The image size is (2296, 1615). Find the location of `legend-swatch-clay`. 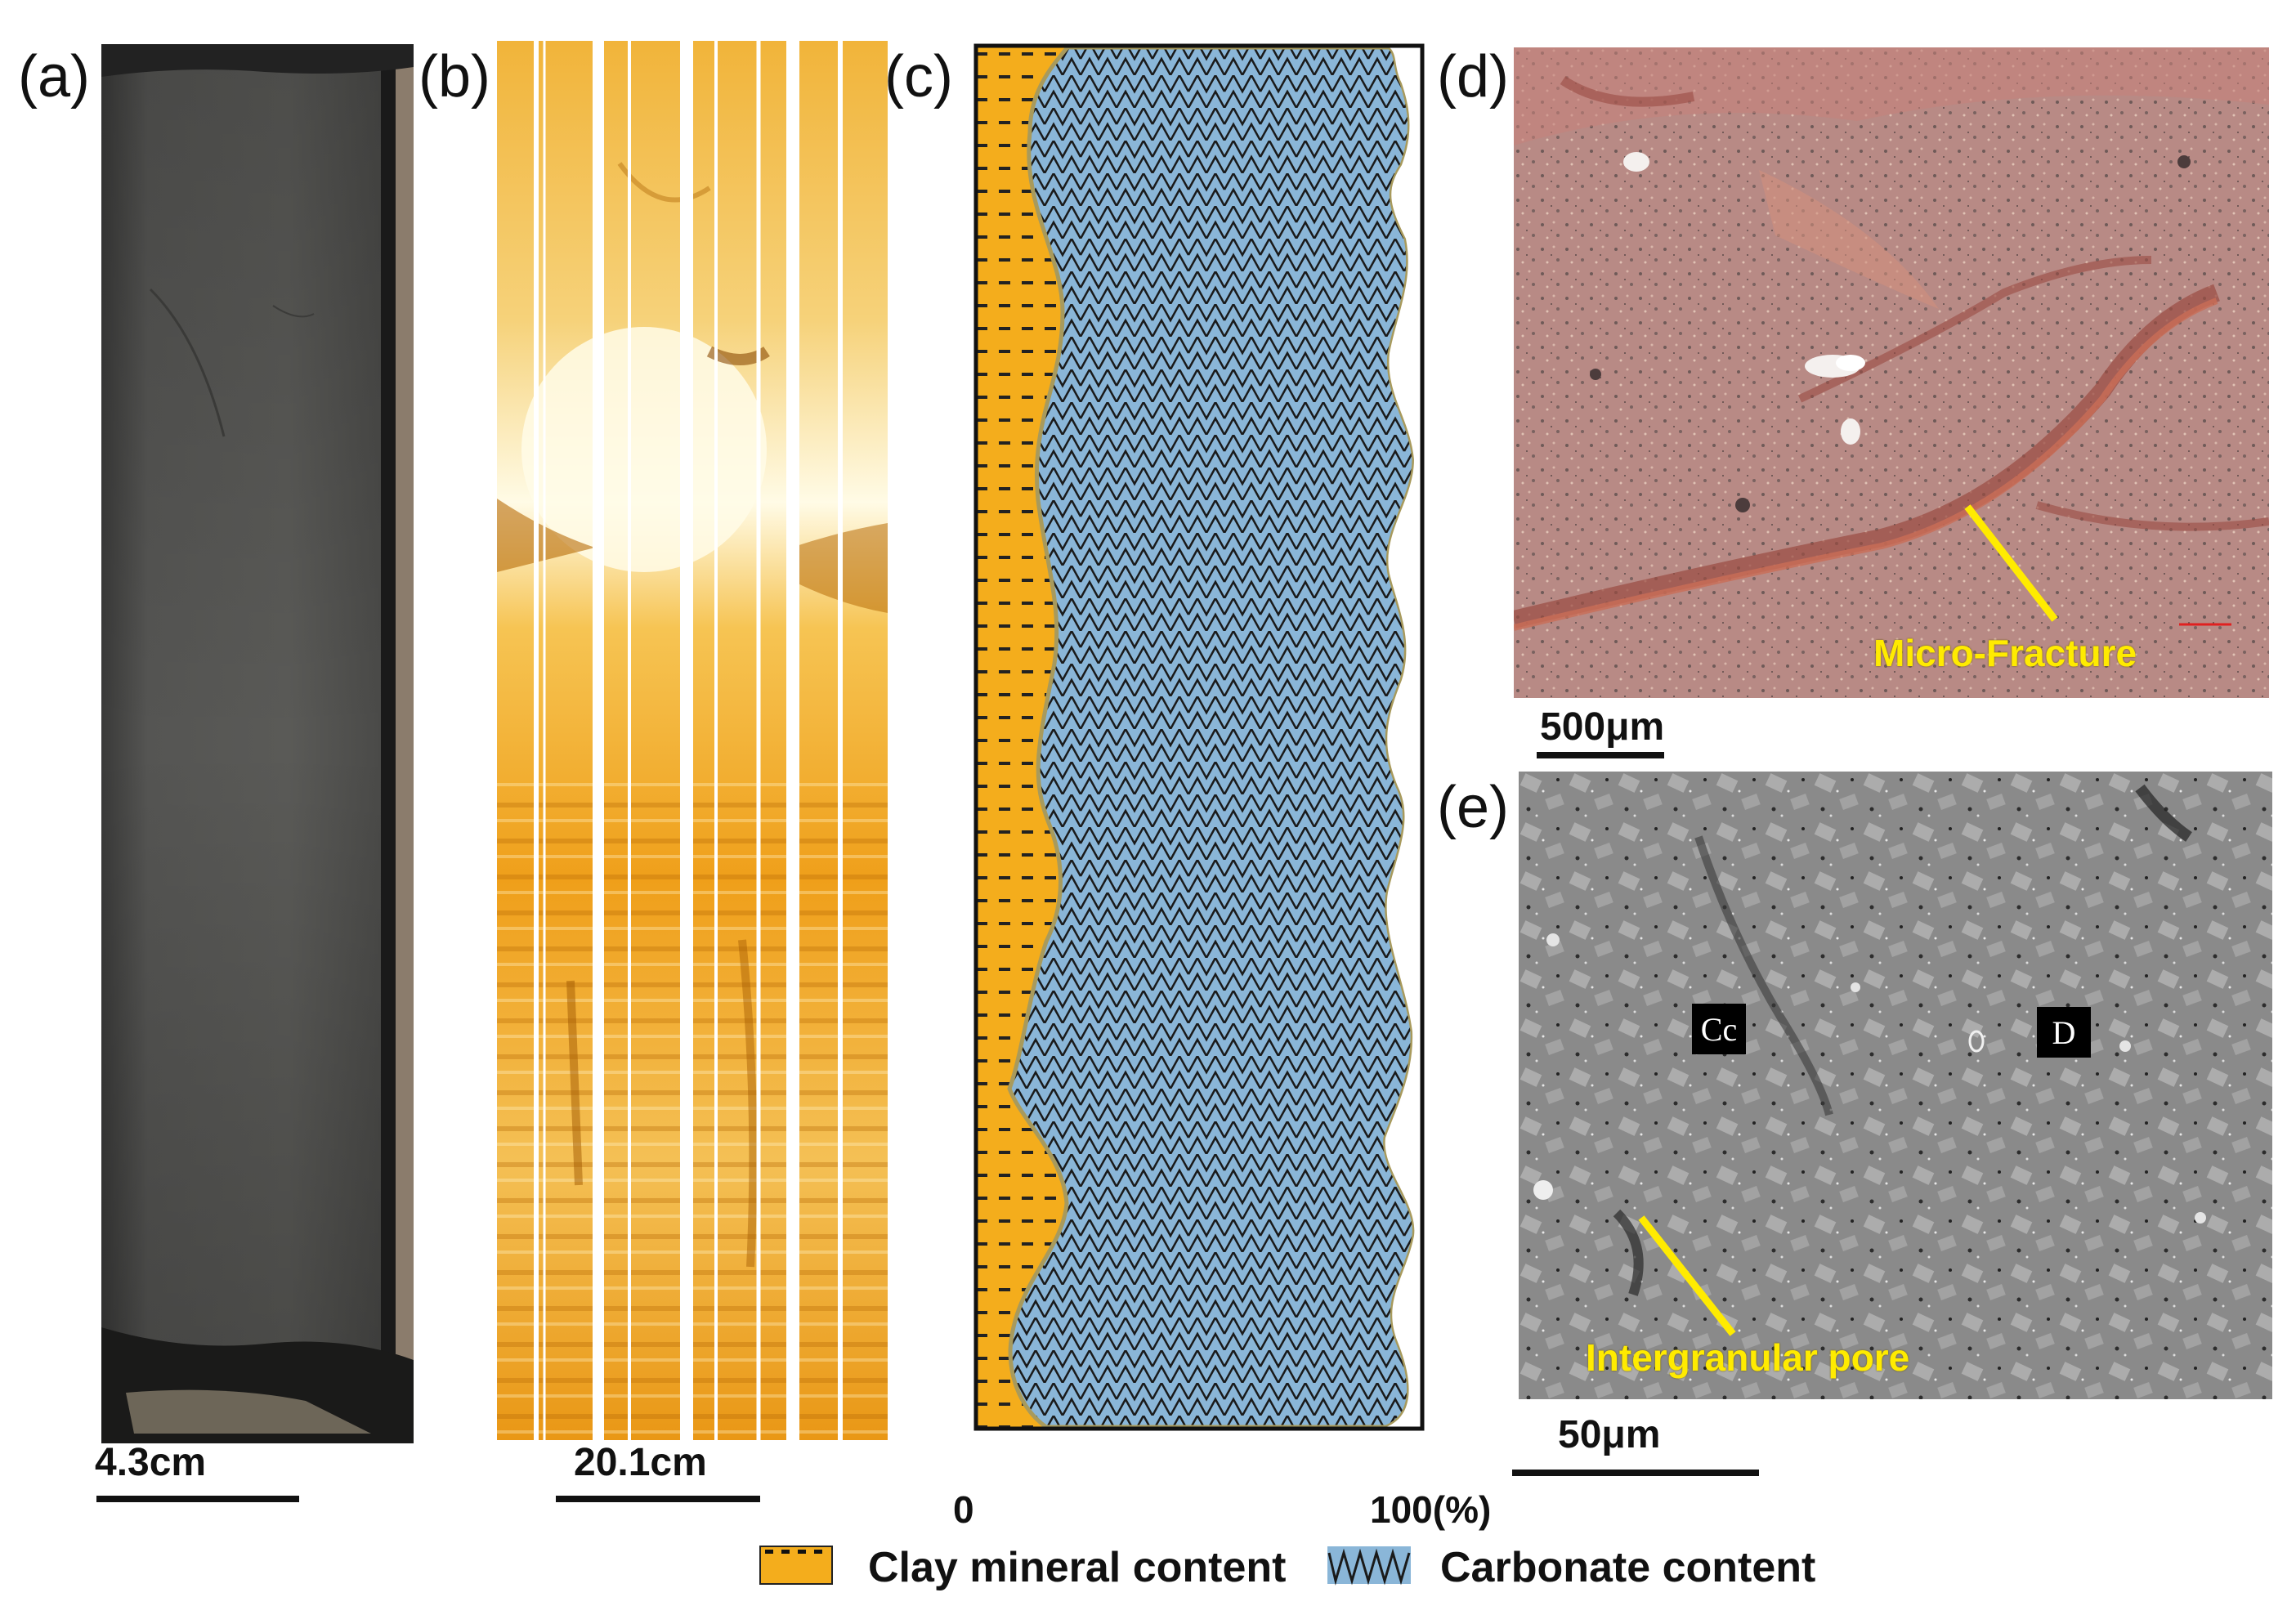

legend-swatch-clay is located at coordinates (796, 1565).